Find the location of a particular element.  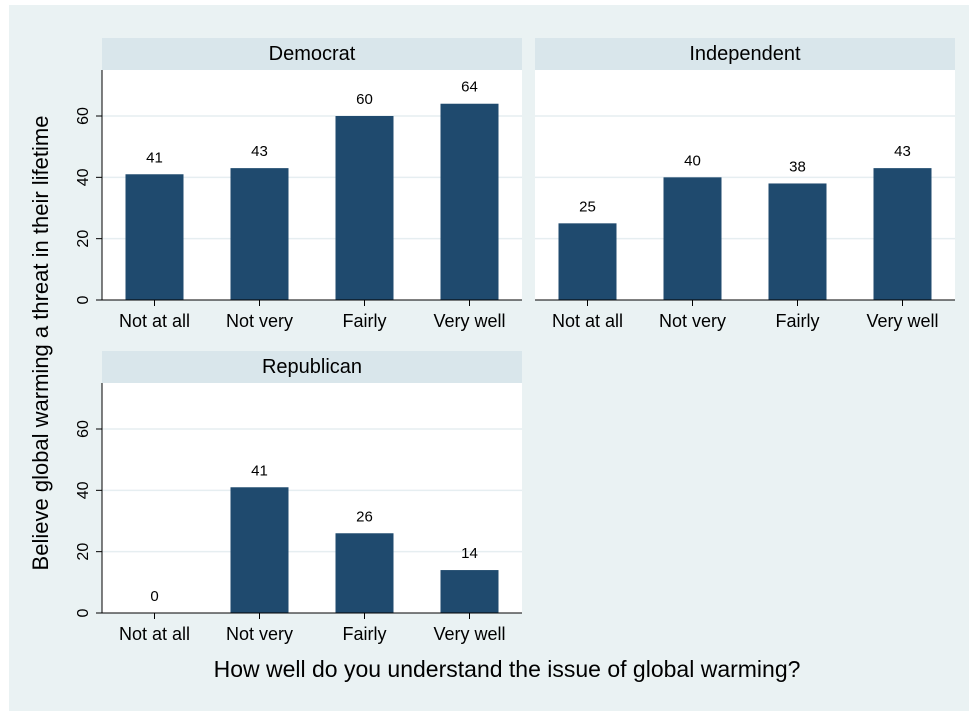

data-label: 0 is located at coordinates (154, 596).